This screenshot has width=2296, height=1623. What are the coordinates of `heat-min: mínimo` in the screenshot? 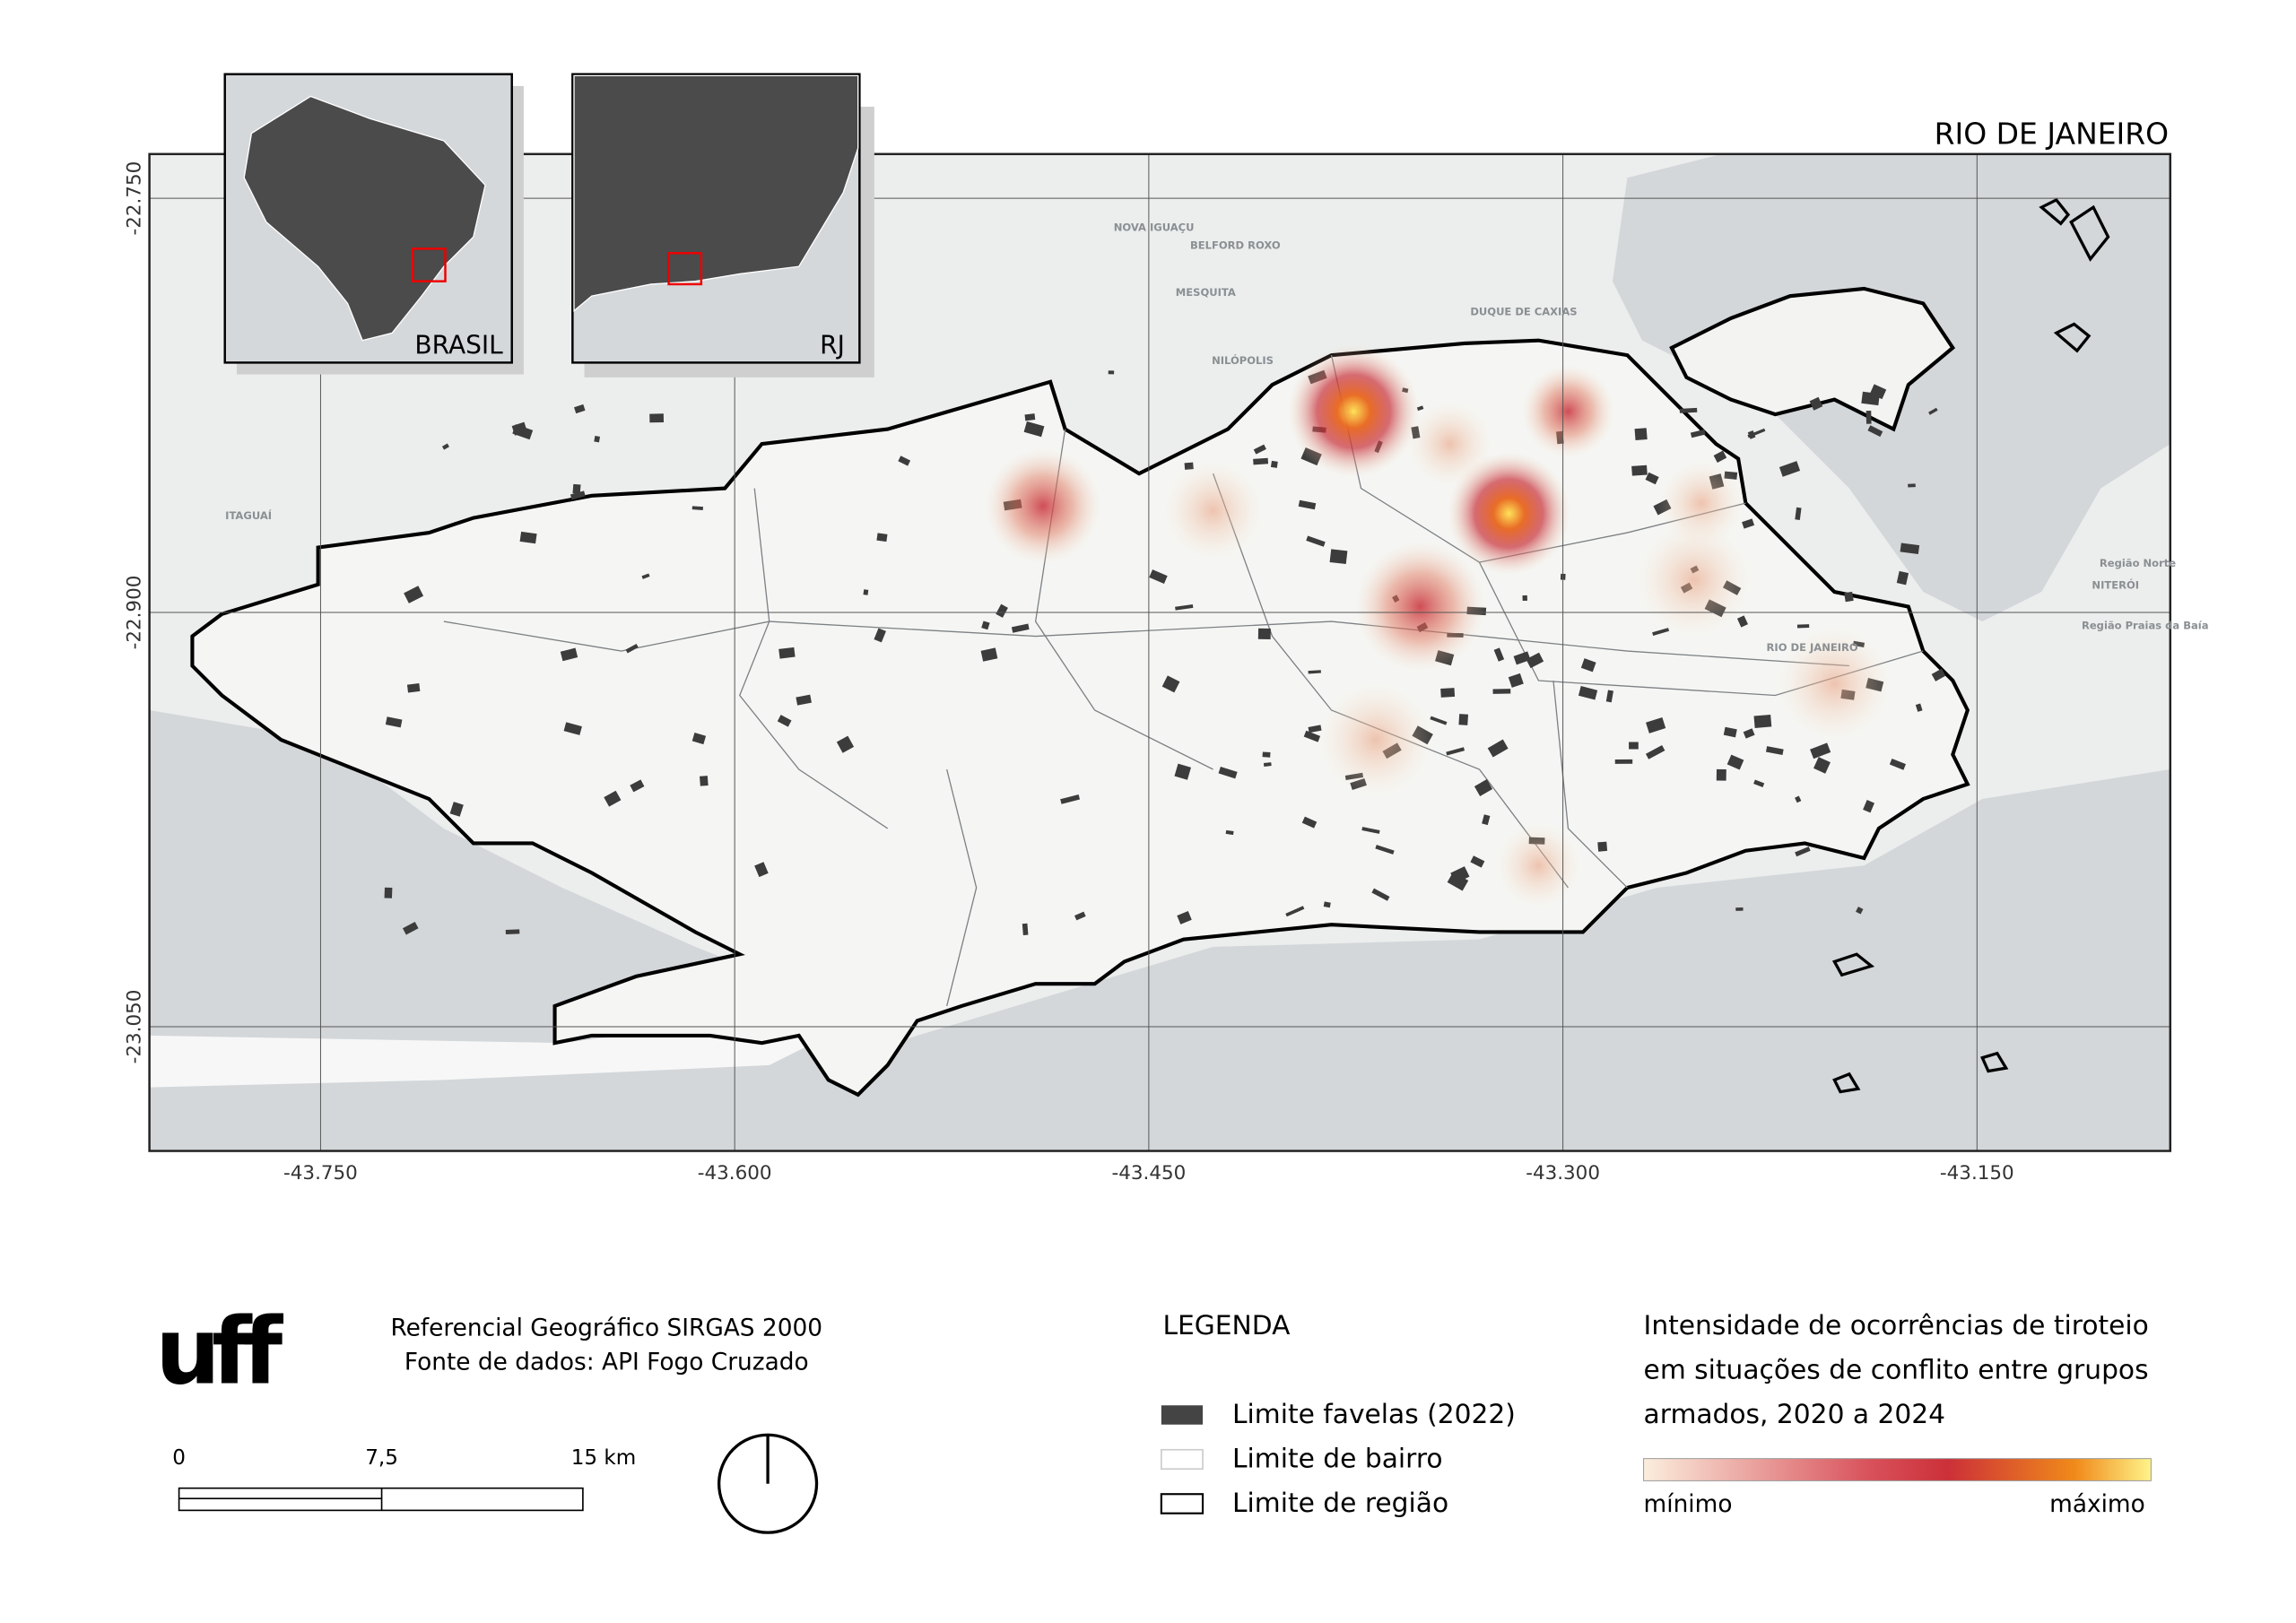 It's located at (1688, 1504).